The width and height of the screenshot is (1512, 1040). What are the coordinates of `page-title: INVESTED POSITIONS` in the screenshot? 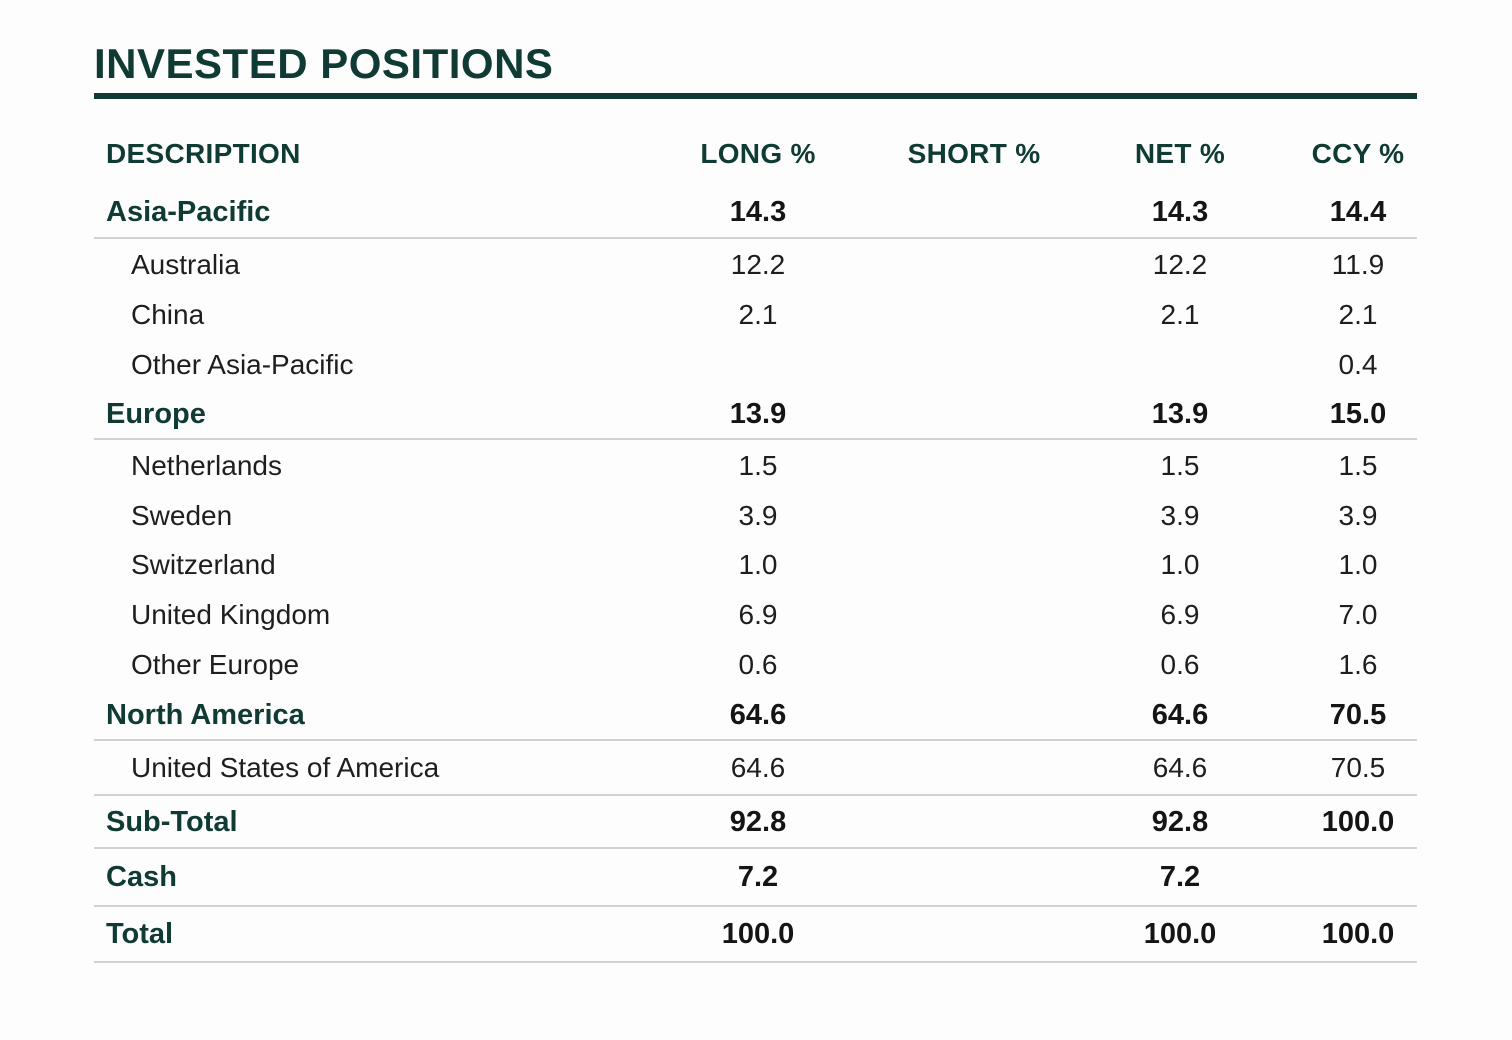 It's located at (324, 63).